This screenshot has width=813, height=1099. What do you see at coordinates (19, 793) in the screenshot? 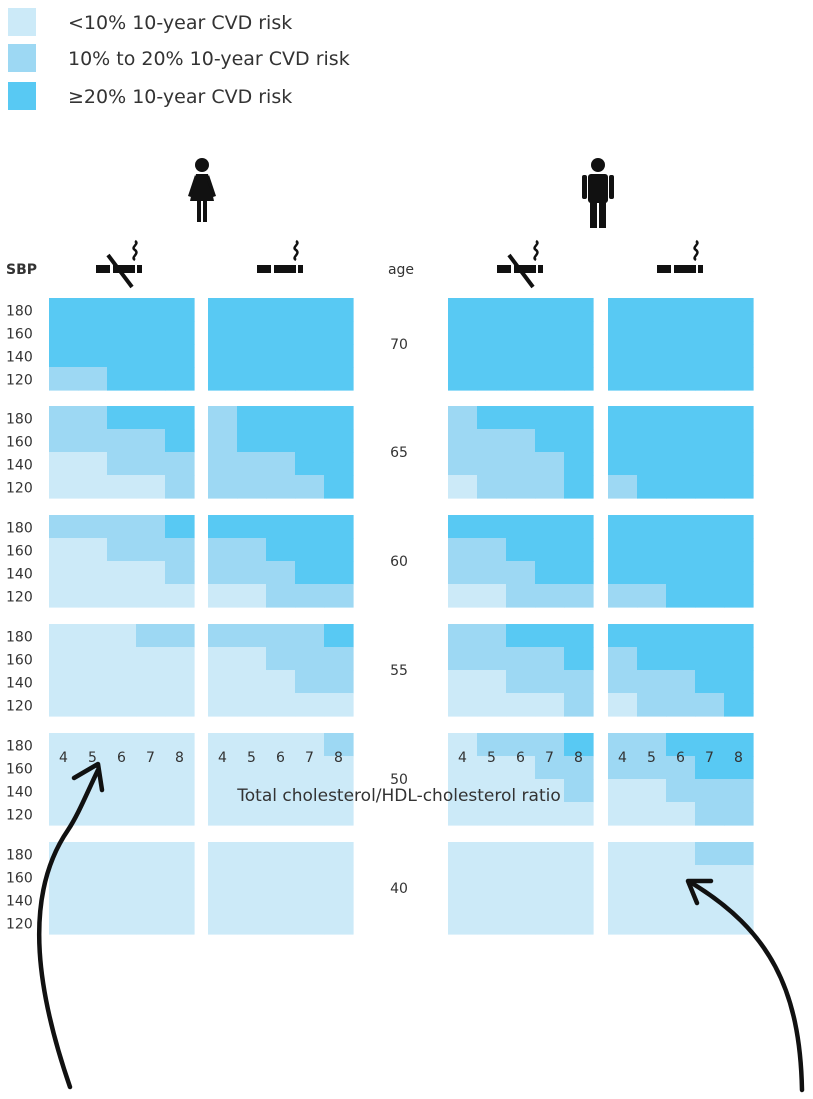
I see `sbp-tick-label: 140` at bounding box center [19, 793].